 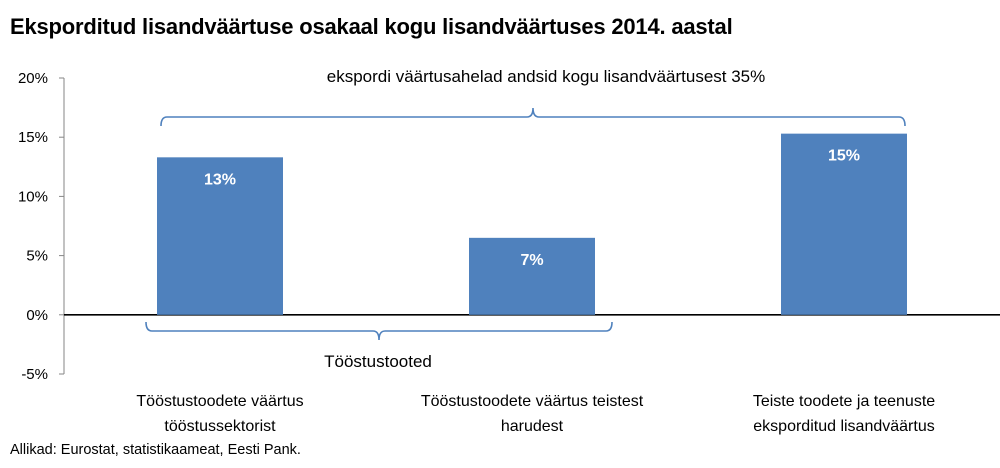 I want to click on x-category-label: Tööstustoodete väärtus, so click(x=219, y=401).